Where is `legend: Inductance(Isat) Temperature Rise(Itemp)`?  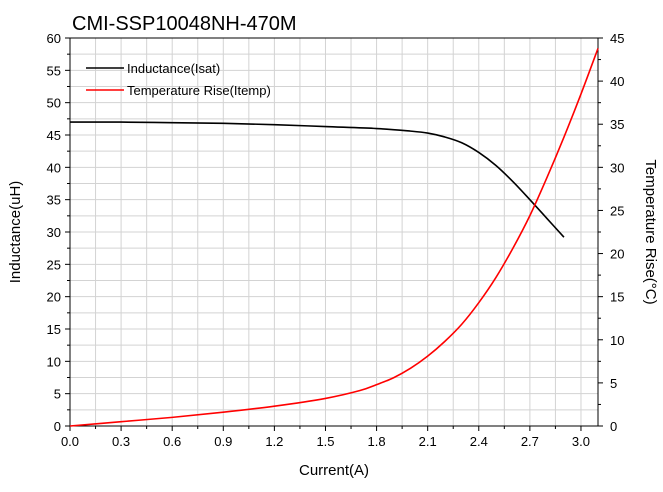
legend: Inductance(Isat) Temperature Rise(Itemp) is located at coordinates (178, 79).